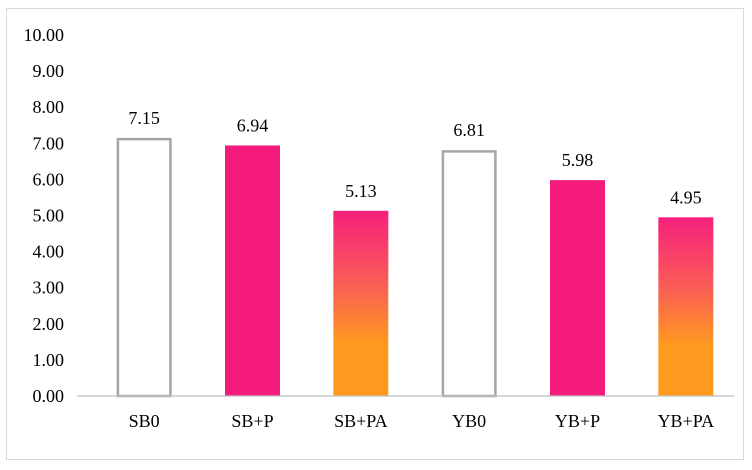 The width and height of the screenshot is (752, 470). What do you see at coordinates (253, 125) in the screenshot?
I see `data-label: 6.94` at bounding box center [253, 125].